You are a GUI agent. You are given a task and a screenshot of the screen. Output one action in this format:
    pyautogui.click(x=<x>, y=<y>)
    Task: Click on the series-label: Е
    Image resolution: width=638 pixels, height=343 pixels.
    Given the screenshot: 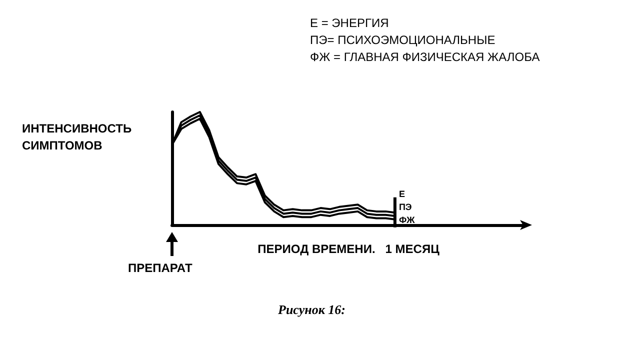 What is the action you would take?
    pyautogui.click(x=401, y=193)
    